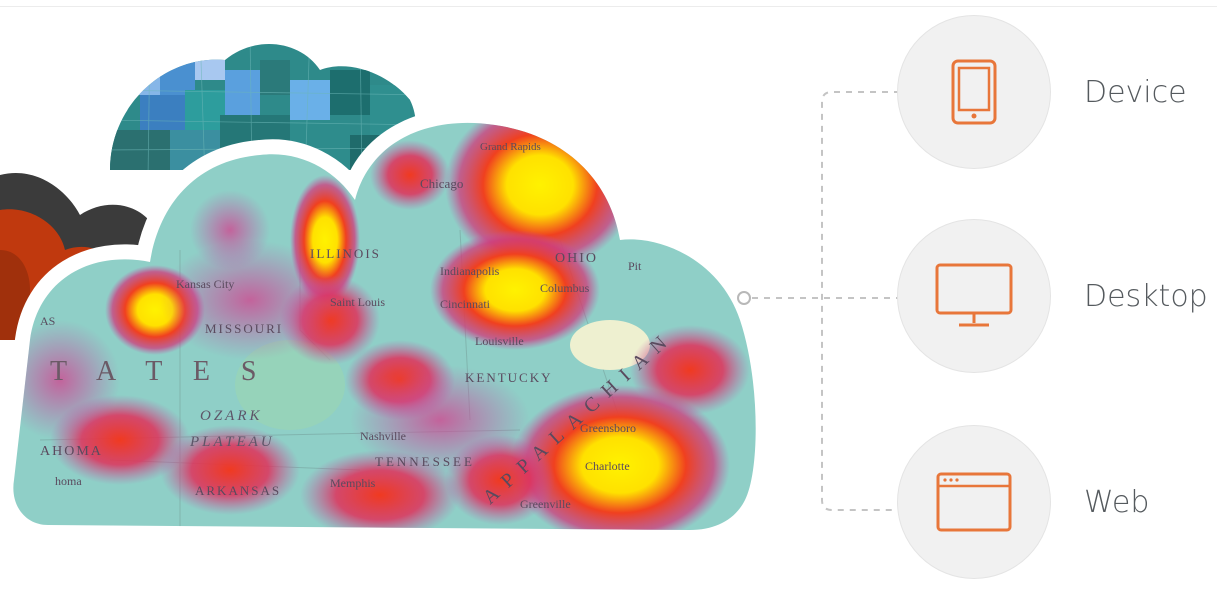  I want to click on monitor-icon, so click(974, 295).